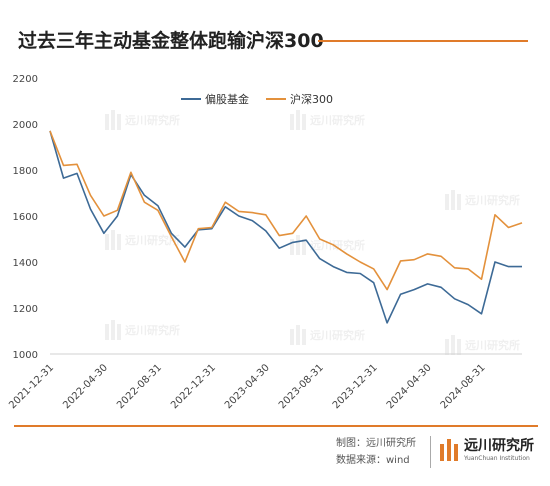  Describe the element at coordinates (25, 355) in the screenshot. I see `y-tick-label: 1000` at that location.